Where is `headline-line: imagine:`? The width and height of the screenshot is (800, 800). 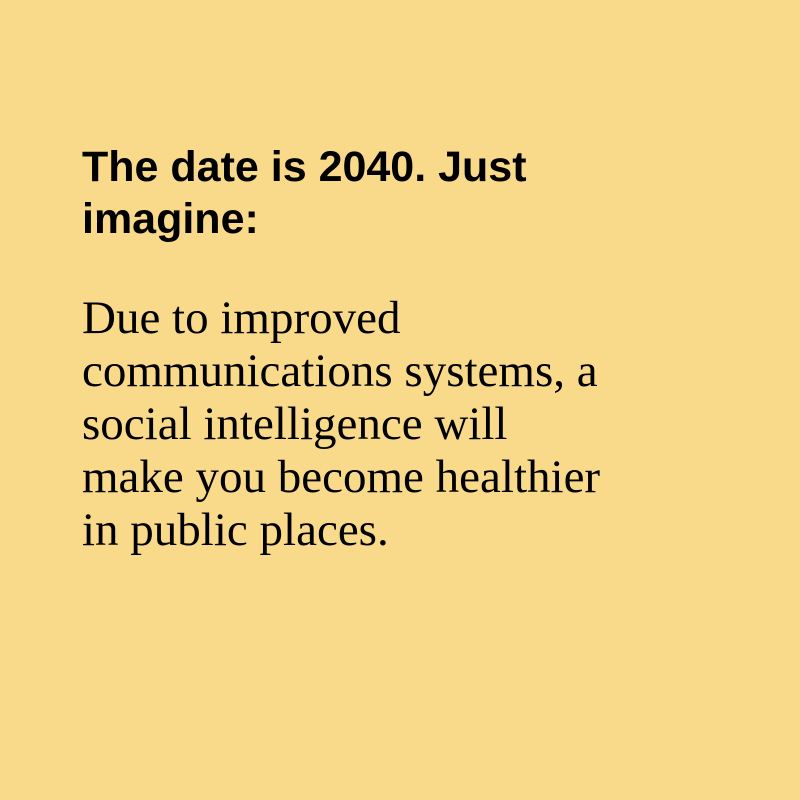 headline-line: imagine: is located at coordinates (170, 219).